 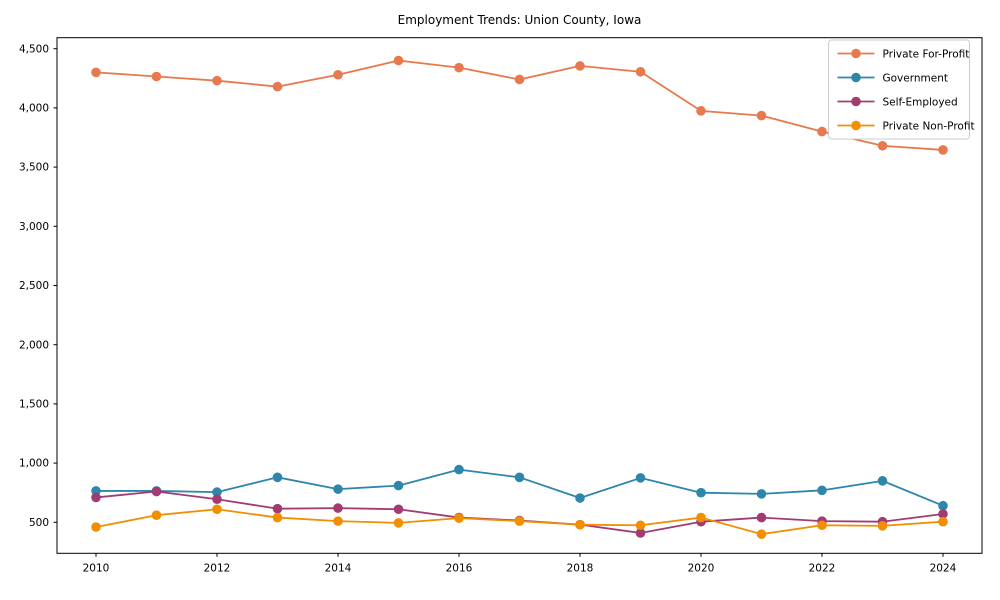 I want to click on legend-item-private-for-profit: Private For-Profit, so click(x=903, y=54).